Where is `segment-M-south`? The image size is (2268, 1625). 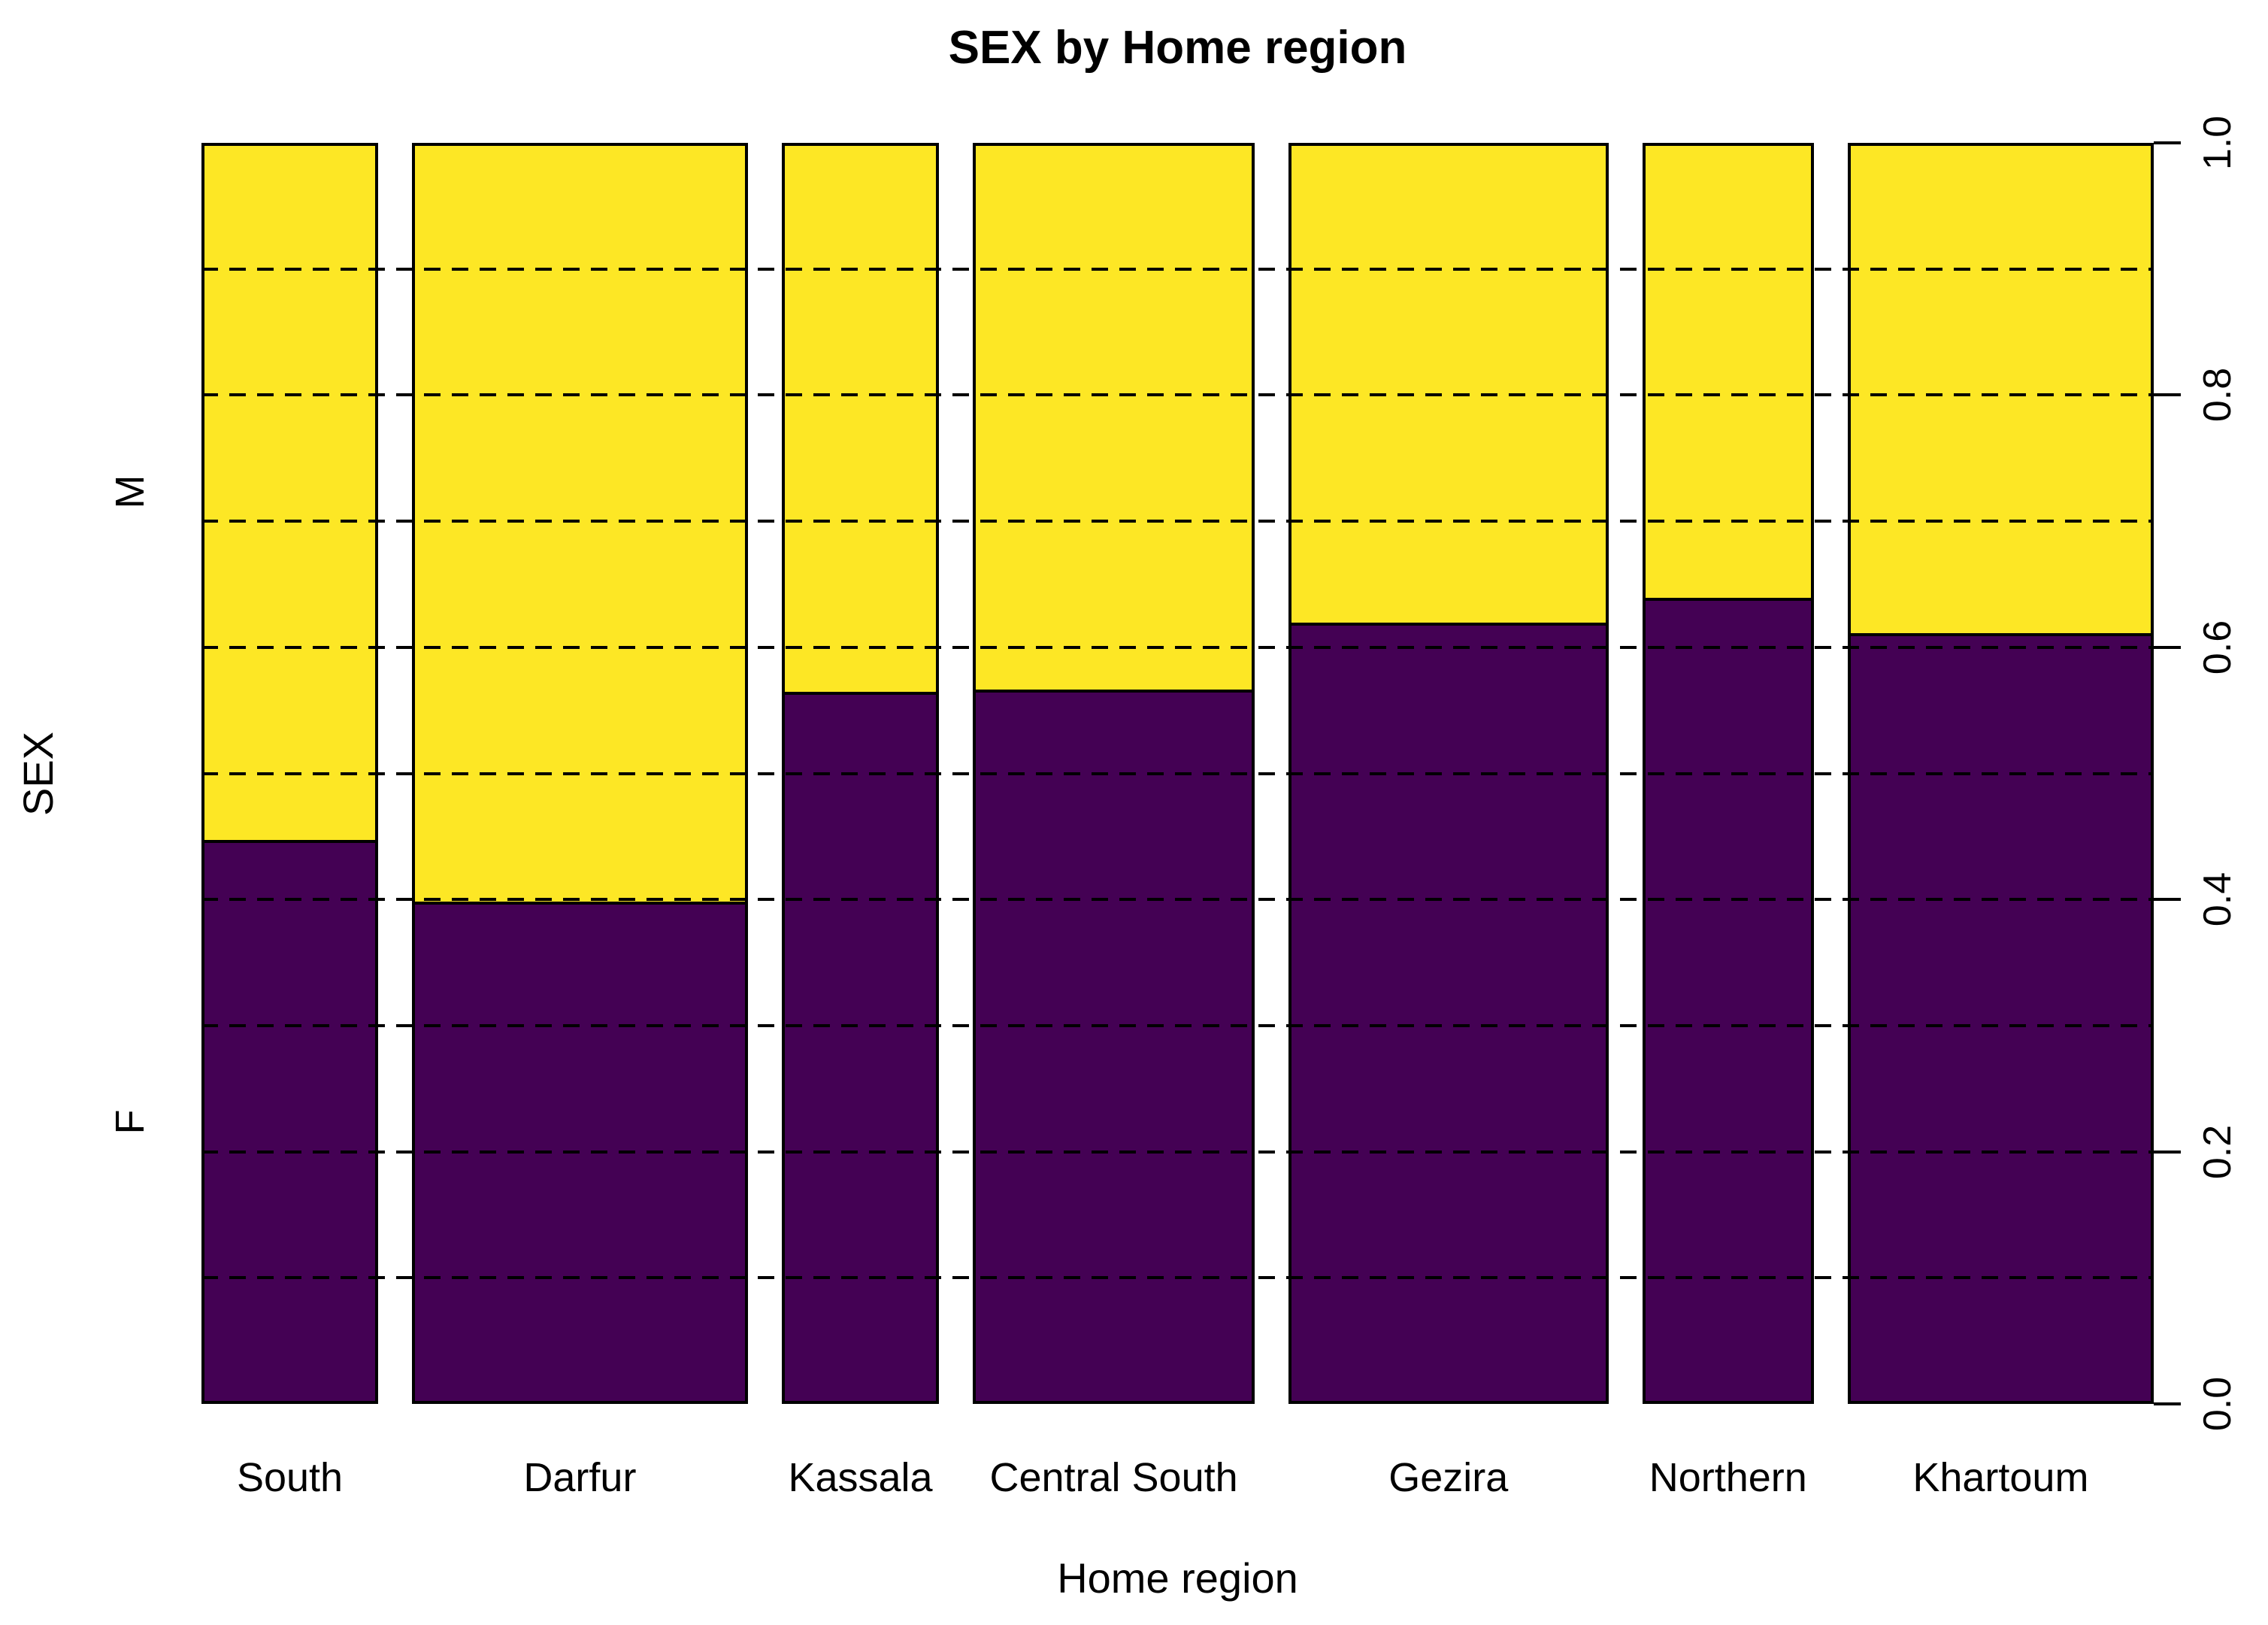 segment-M-south is located at coordinates (290, 493).